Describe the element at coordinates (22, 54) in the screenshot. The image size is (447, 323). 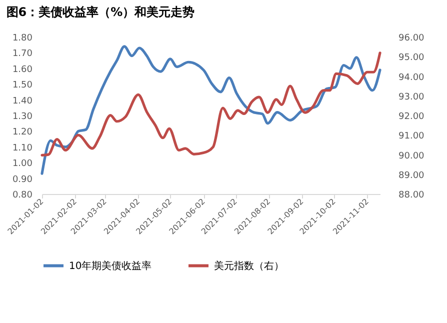
I see `y-tick-label: 1.70` at that location.